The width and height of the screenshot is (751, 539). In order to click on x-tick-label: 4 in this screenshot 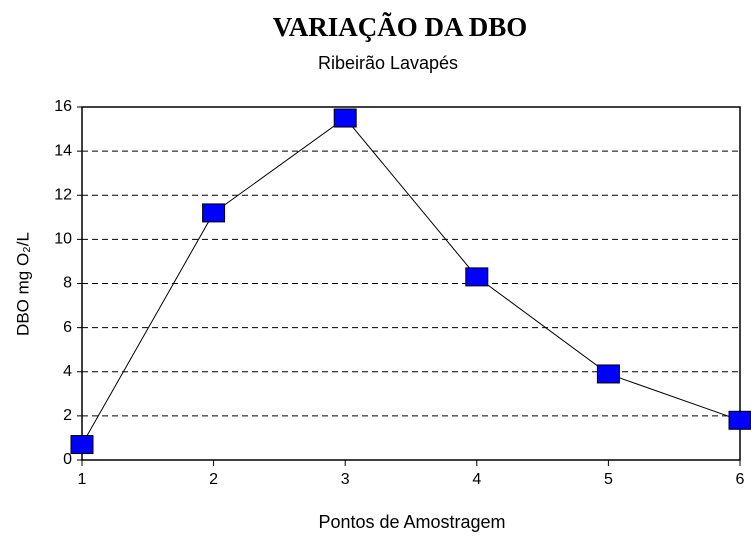, I will do `click(476, 479)`.